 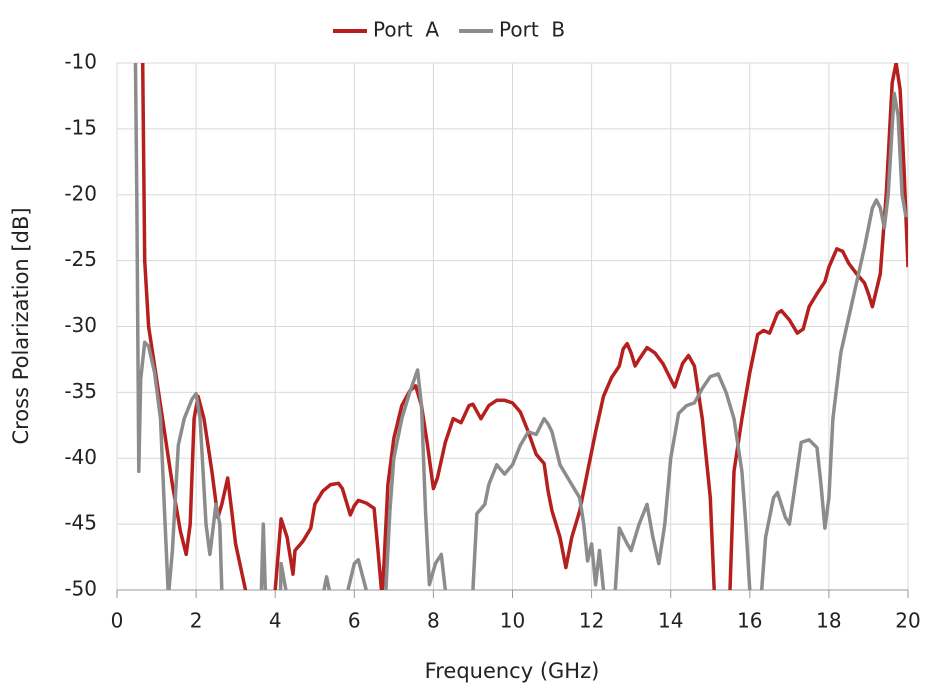 I want to click on x-tick-label: 4, so click(x=275, y=621).